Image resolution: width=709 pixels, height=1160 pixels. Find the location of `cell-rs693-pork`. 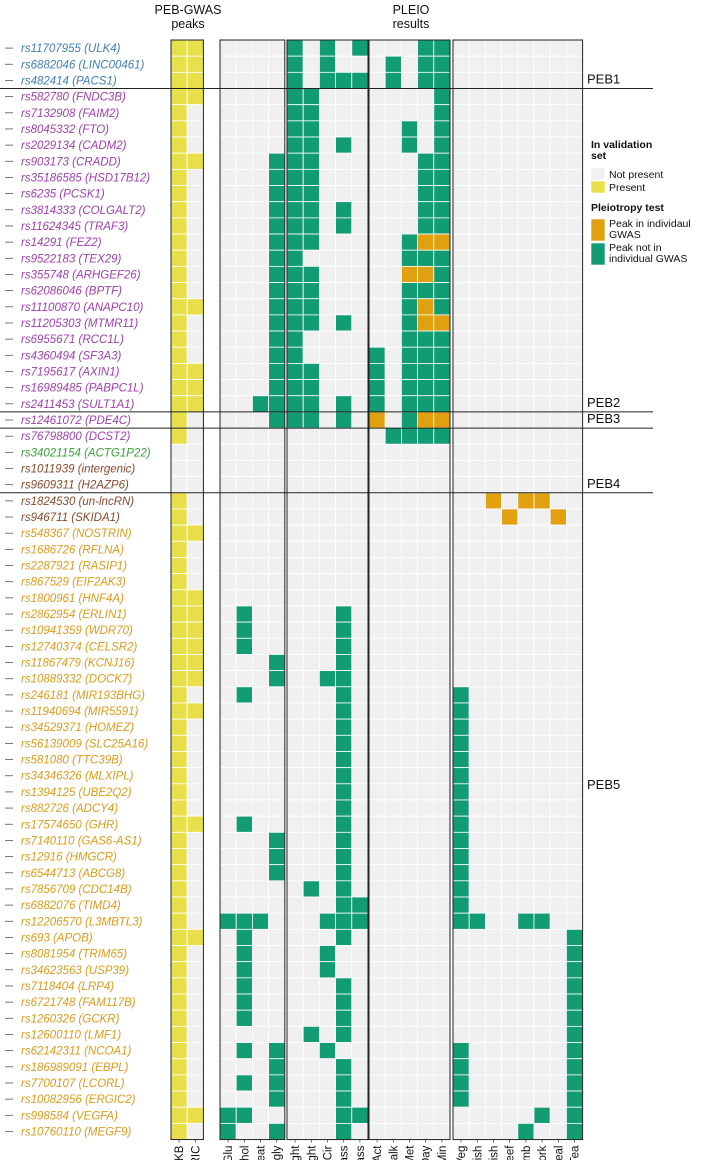

cell-rs693-pork is located at coordinates (542, 937).